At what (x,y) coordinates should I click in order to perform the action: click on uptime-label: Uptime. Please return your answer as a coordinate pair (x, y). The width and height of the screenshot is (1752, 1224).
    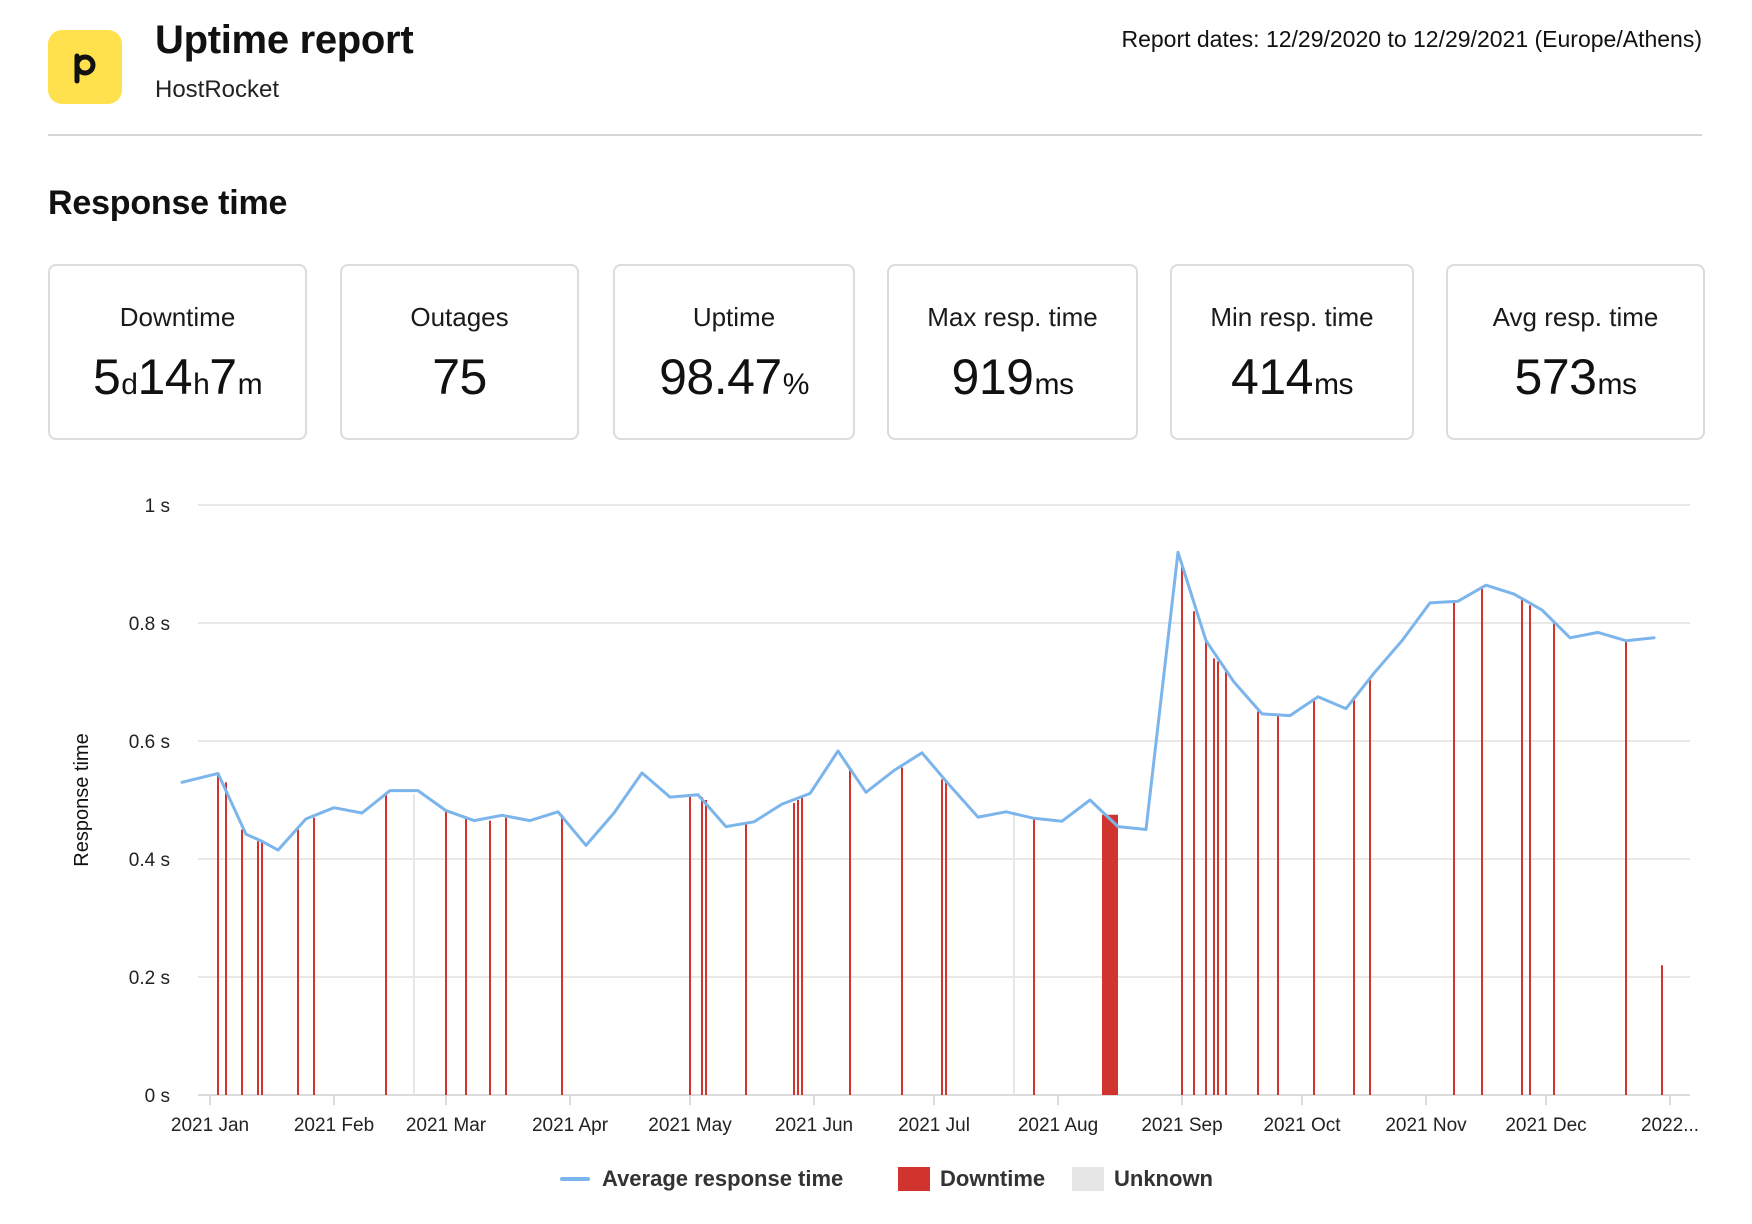
    Looking at the image, I should click on (734, 317).